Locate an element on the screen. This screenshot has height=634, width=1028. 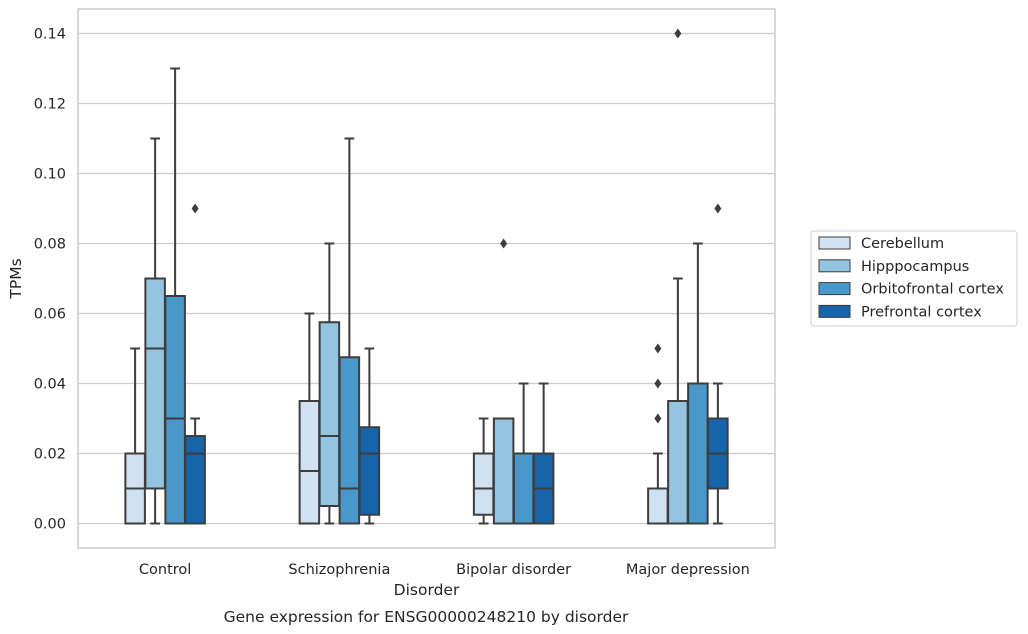
y-axis-label: TPMs is located at coordinates (16, 278).